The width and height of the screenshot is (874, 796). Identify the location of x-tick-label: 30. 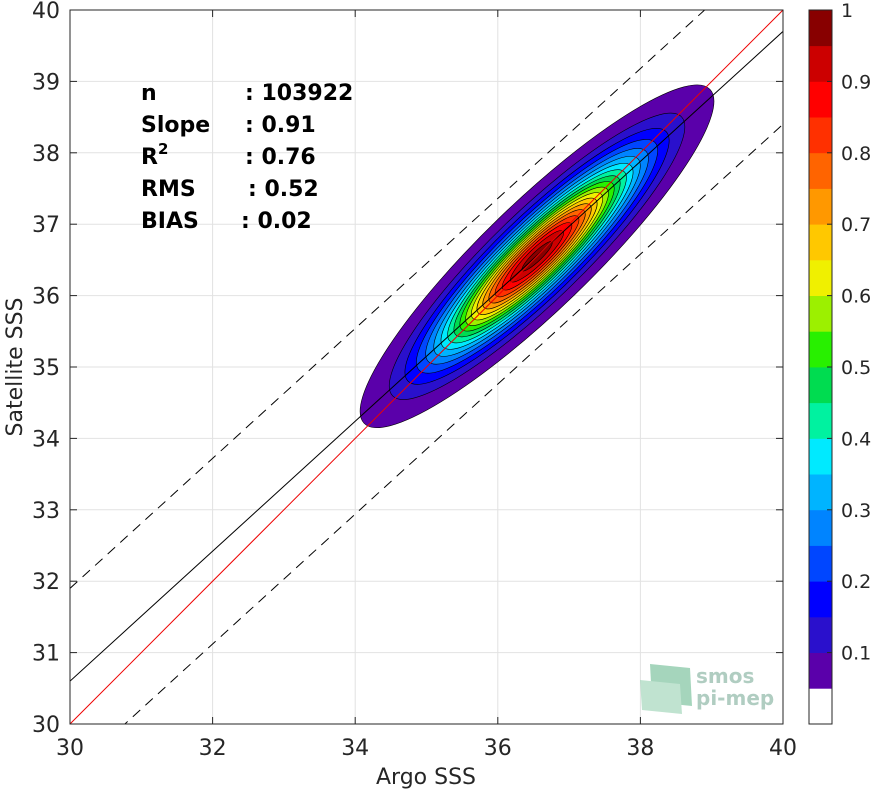
(70, 748).